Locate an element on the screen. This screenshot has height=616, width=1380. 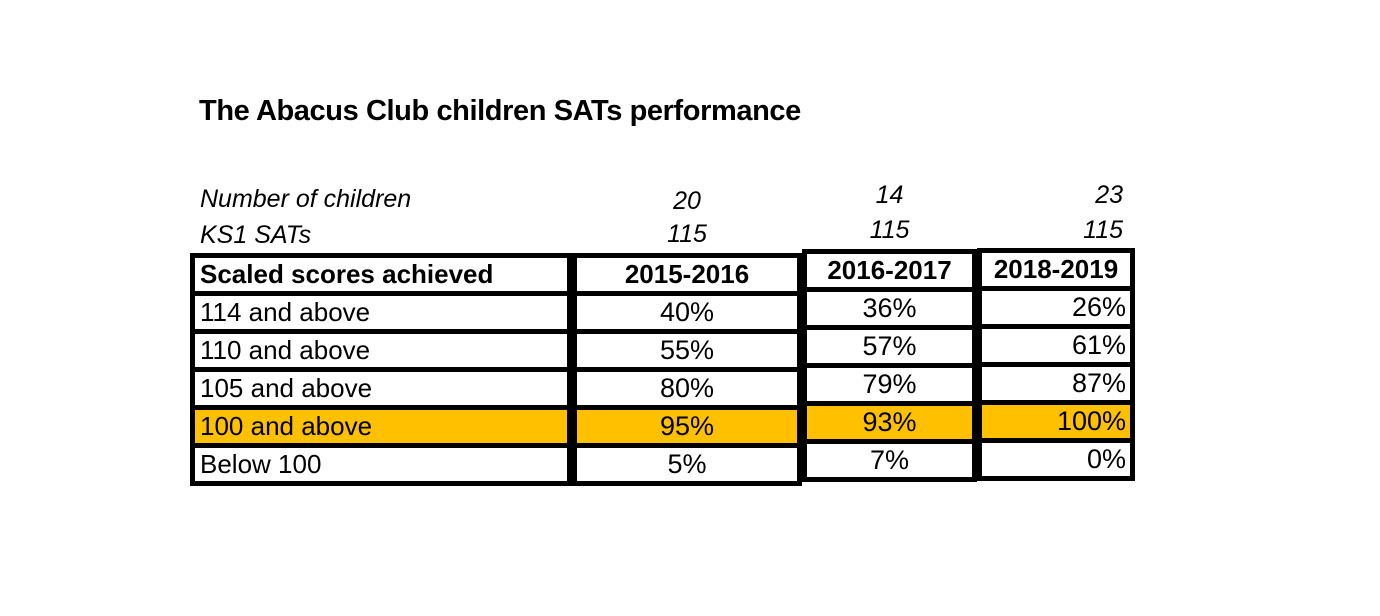
value-cell: 57% is located at coordinates (889, 346).